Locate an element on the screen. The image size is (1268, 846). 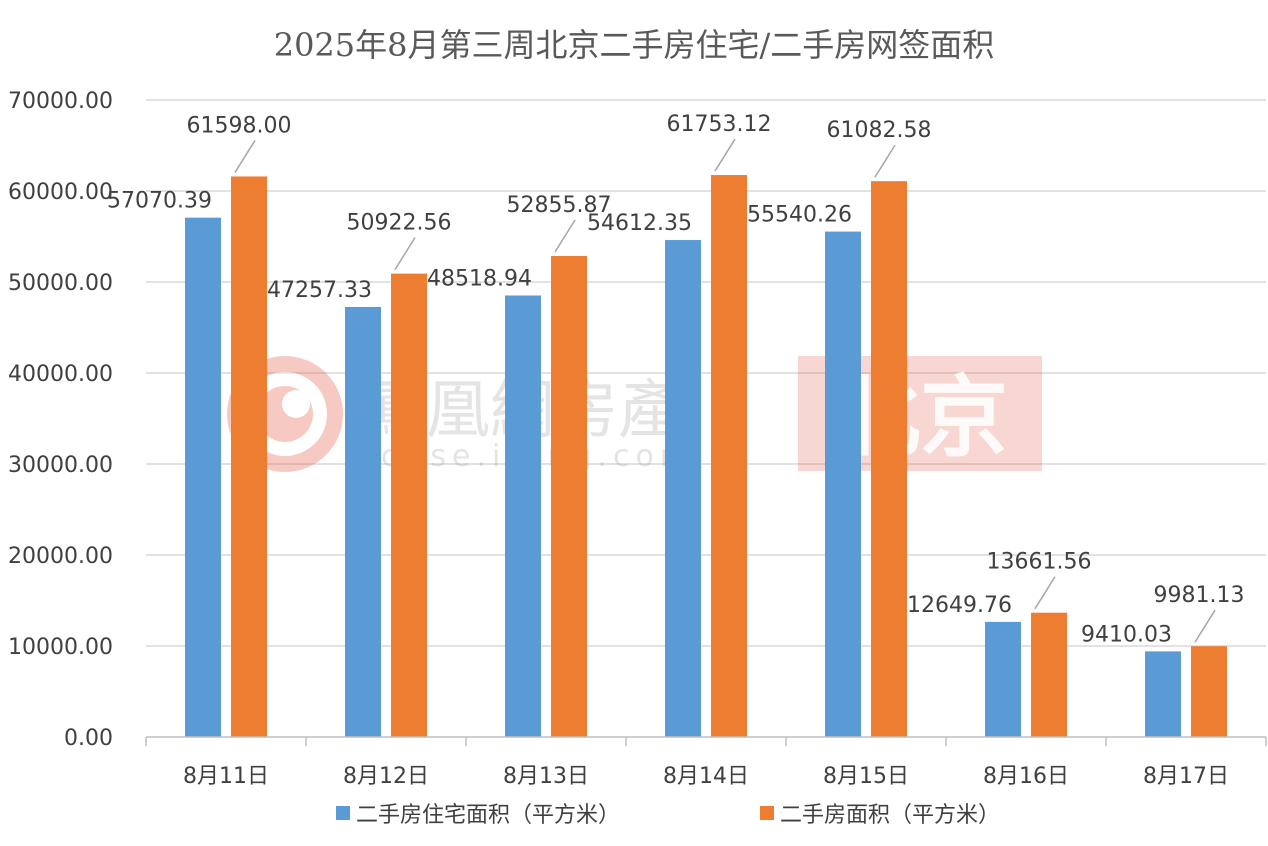
chart-title: 2025年8月第三周北京二手房住宅/二手房网签面积 is located at coordinates (634, 45).